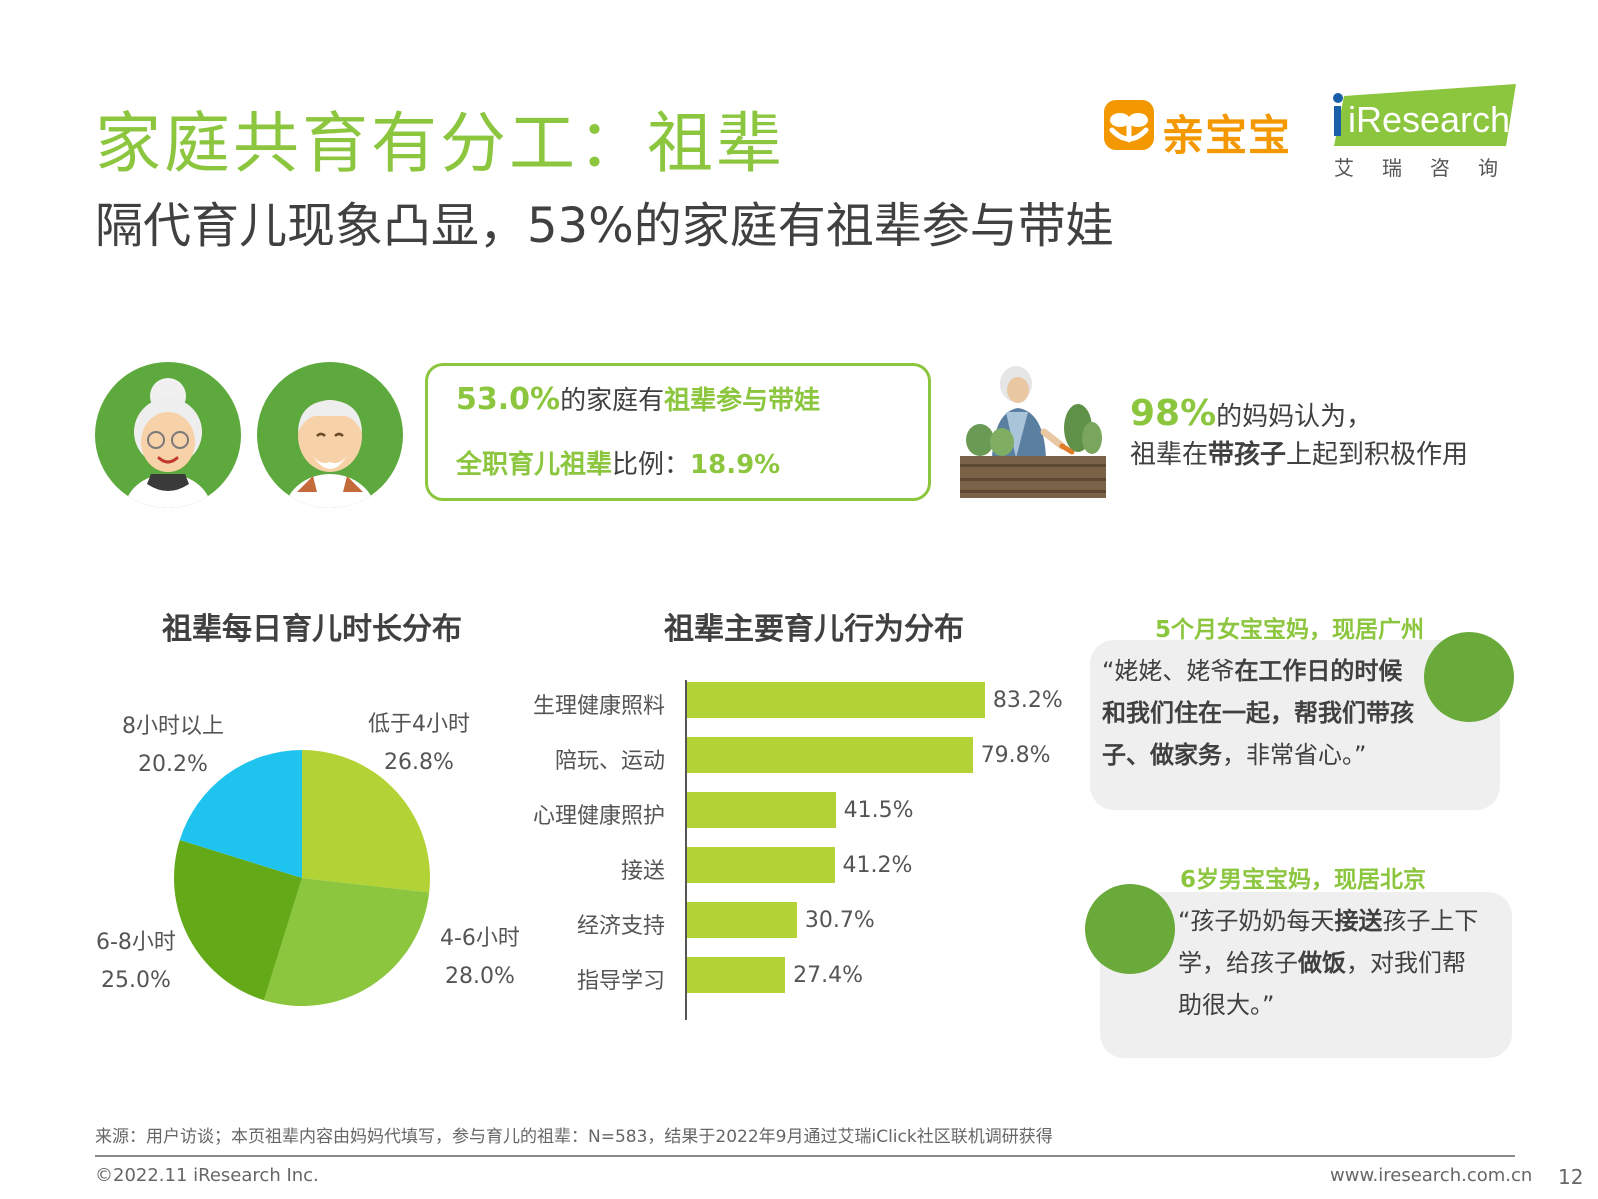 The width and height of the screenshot is (1598, 1199). Describe the element at coordinates (1322, 963) in the screenshot. I see `quote-2-text-em2: 做饭` at that location.